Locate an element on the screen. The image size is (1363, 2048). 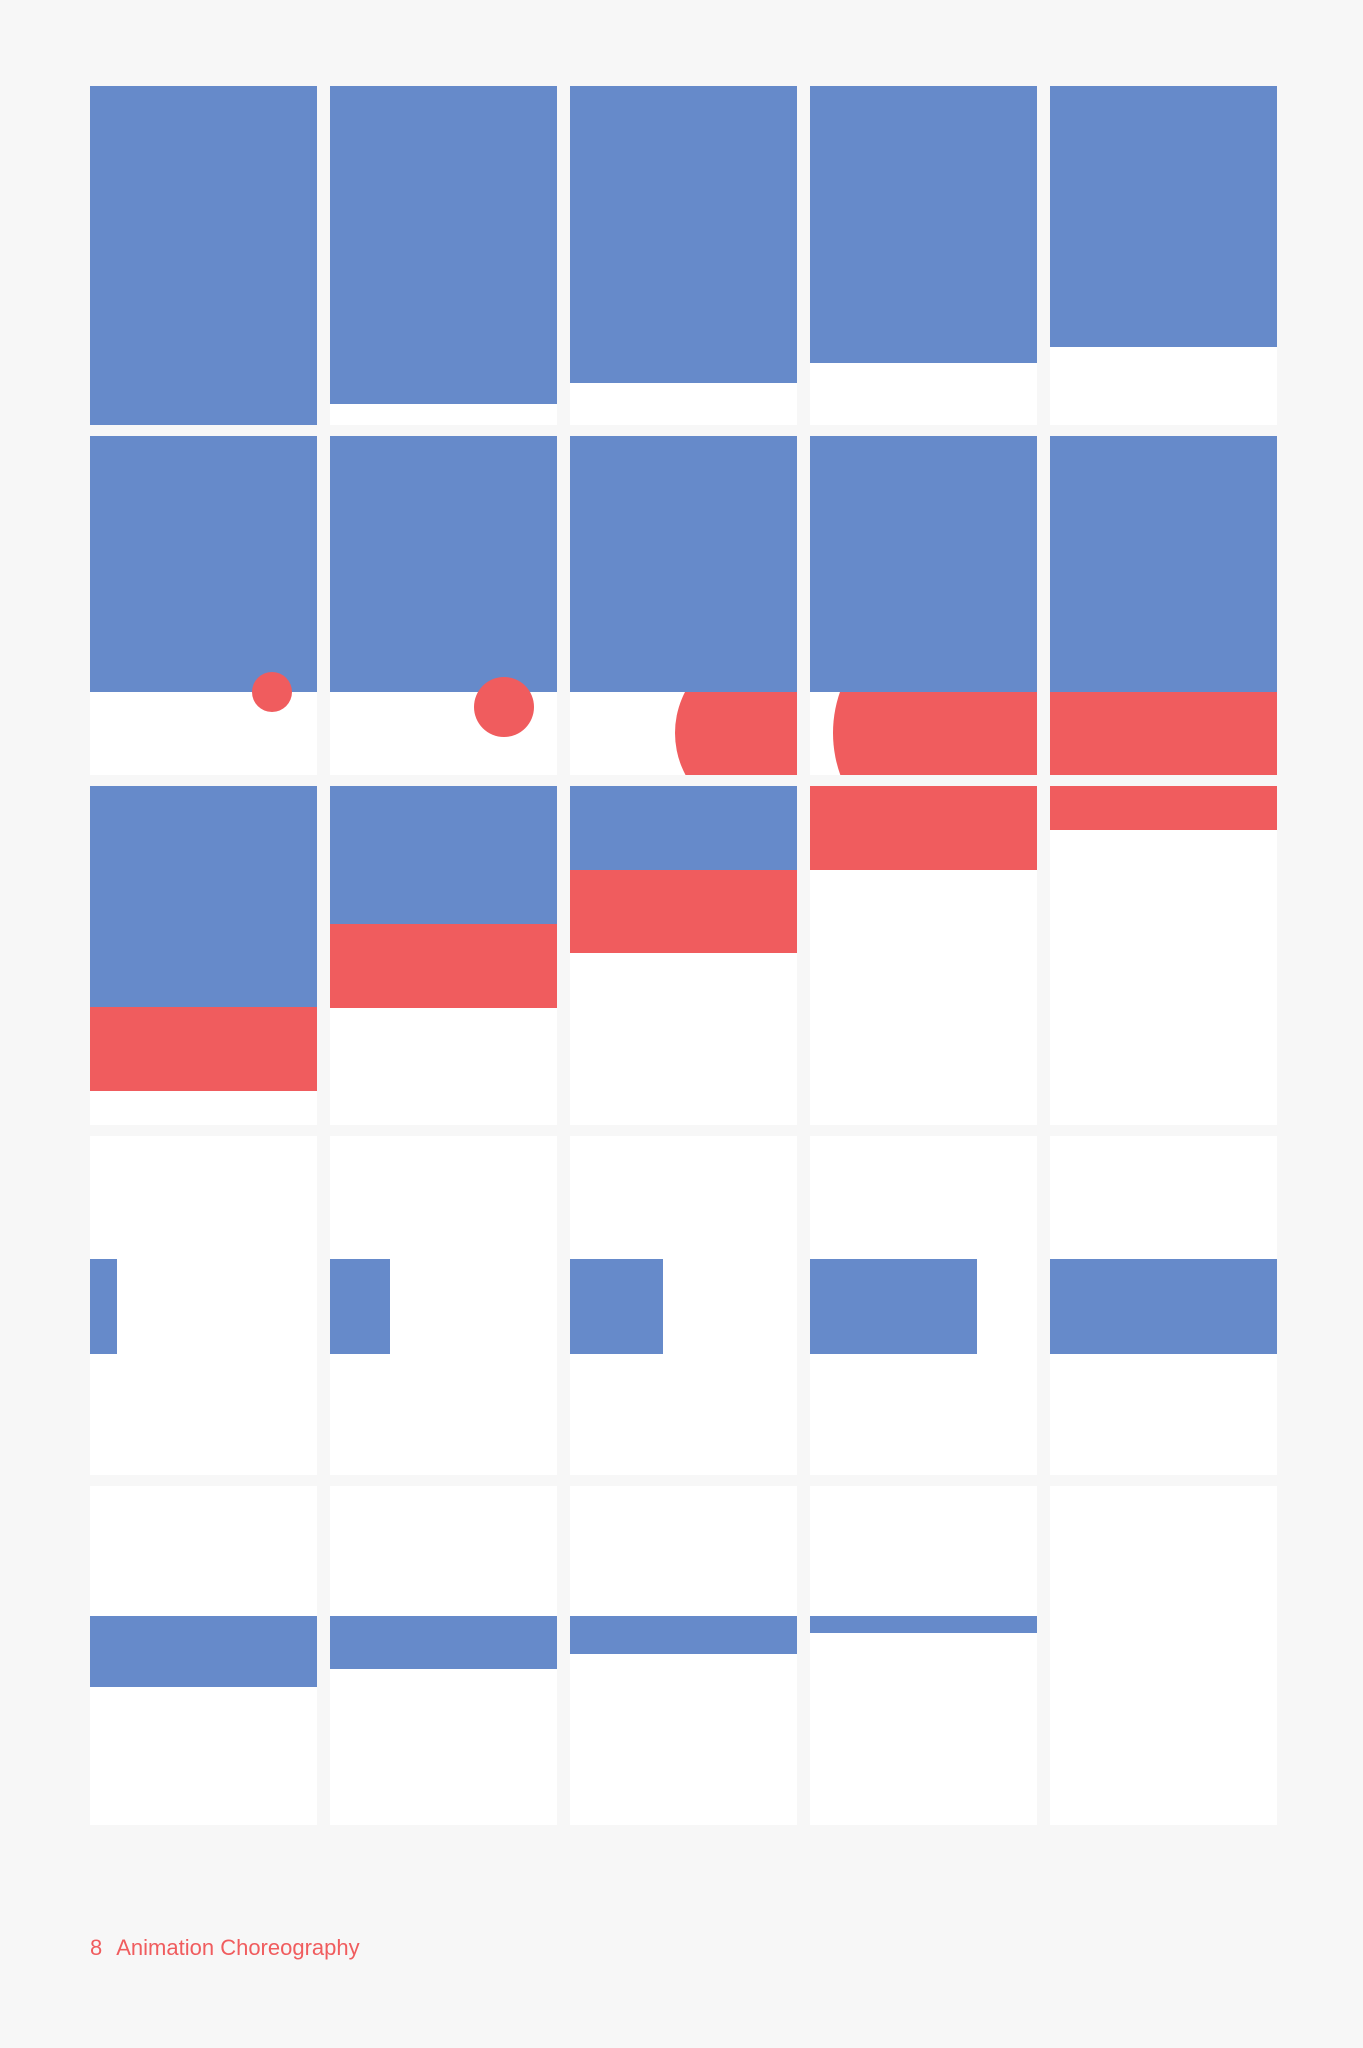
frame-r1-c5 is located at coordinates (1163, 255).